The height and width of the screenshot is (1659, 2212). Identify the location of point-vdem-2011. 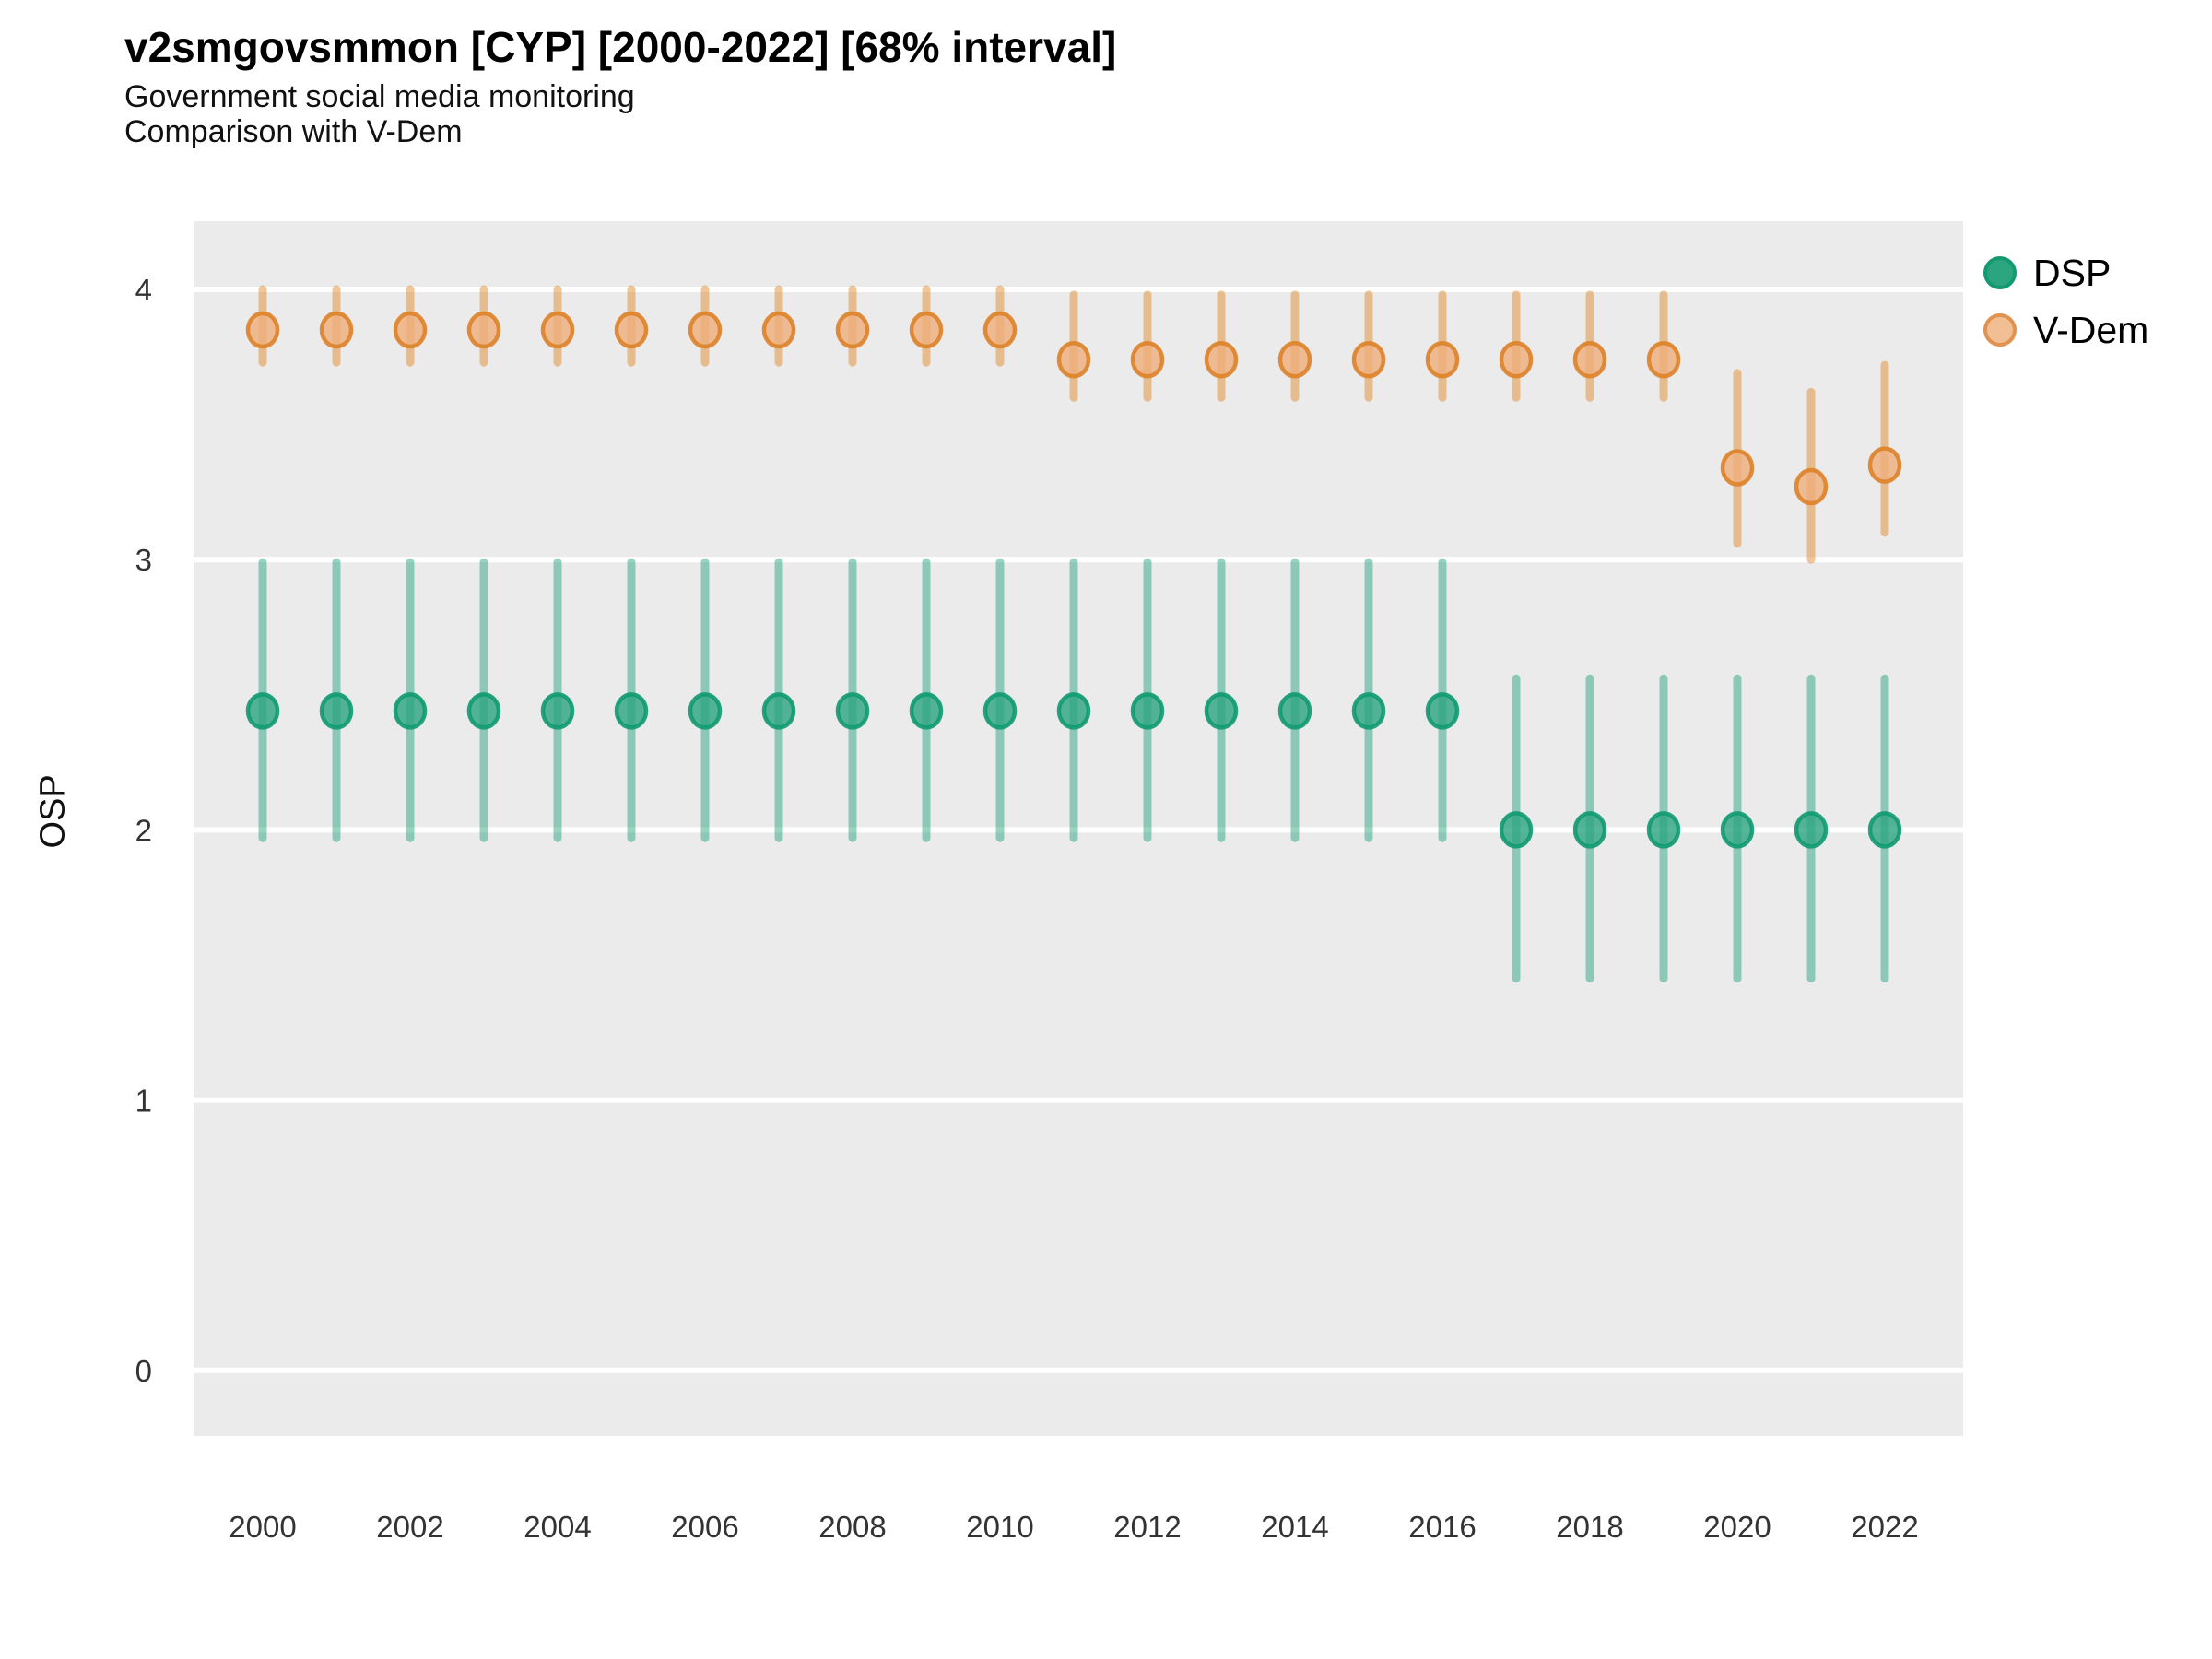
(1073, 359).